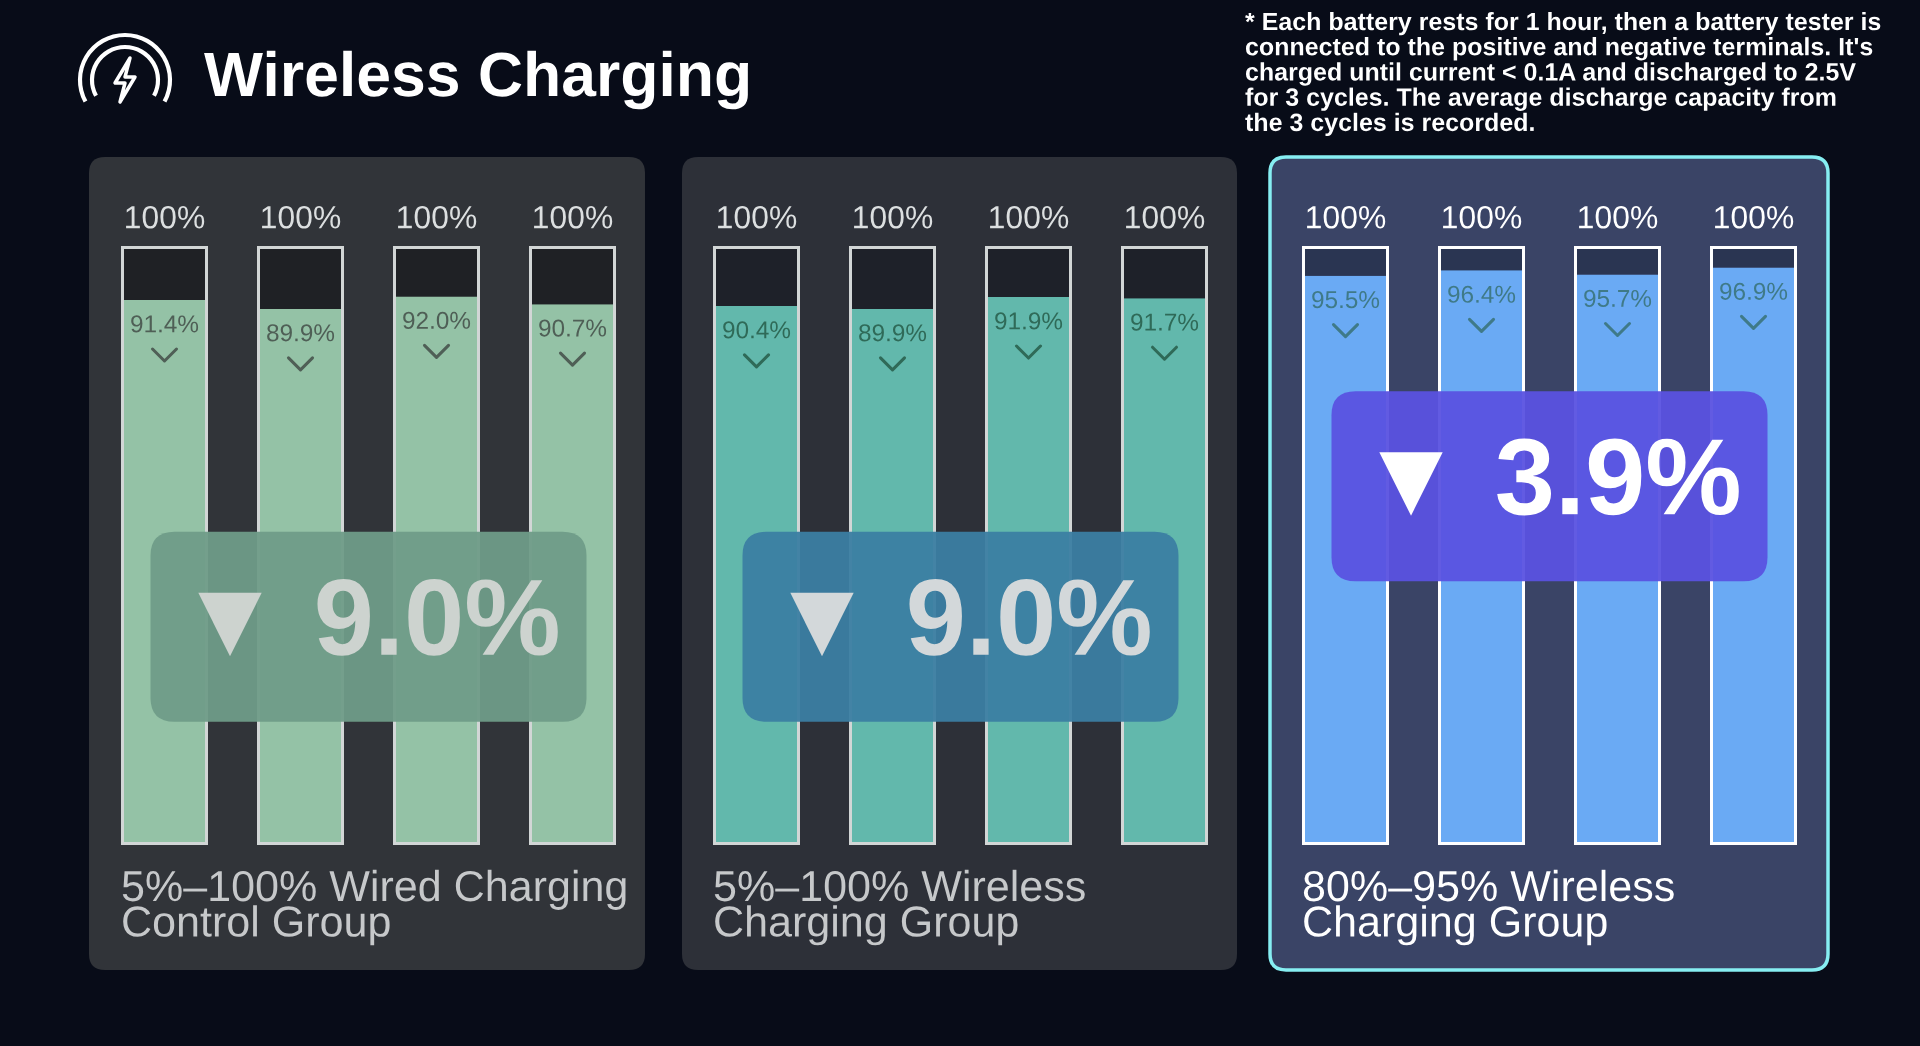 This screenshot has height=1046, width=1920. Describe the element at coordinates (1029, 321) in the screenshot. I see `data-label: 91.9%` at that location.